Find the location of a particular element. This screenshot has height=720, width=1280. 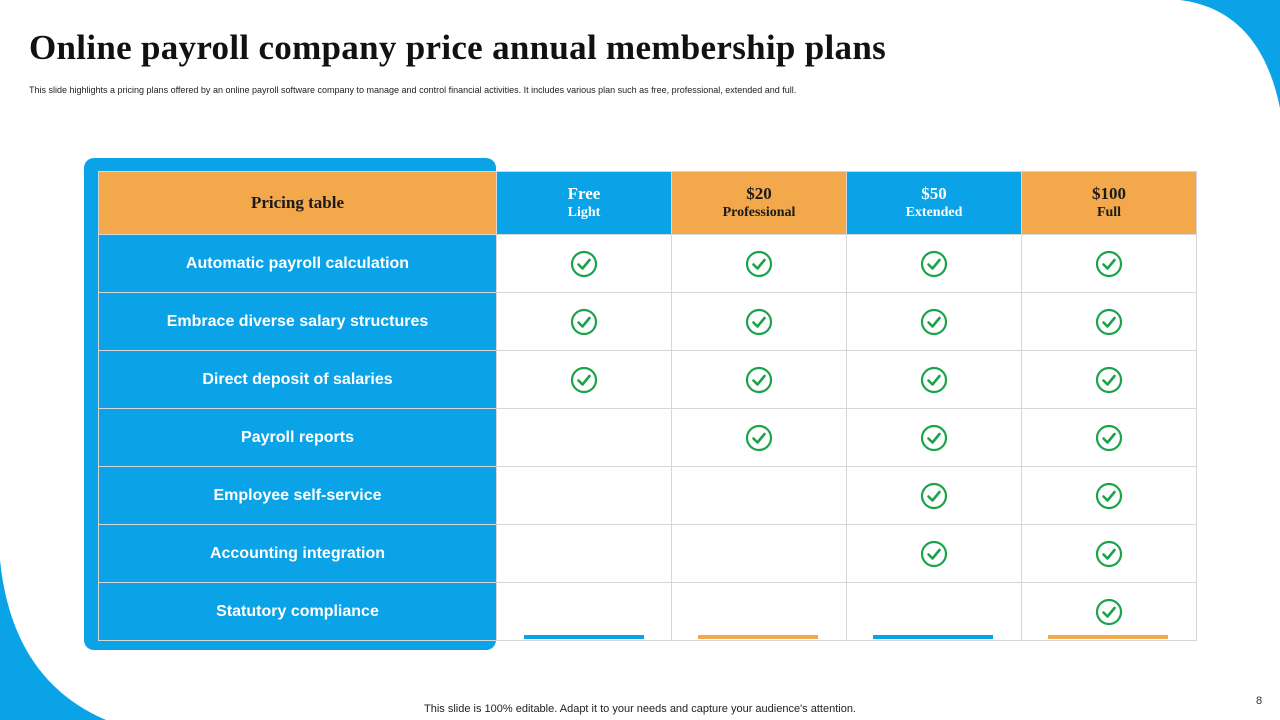

feature-label: Accounting integration is located at coordinates (297, 553).